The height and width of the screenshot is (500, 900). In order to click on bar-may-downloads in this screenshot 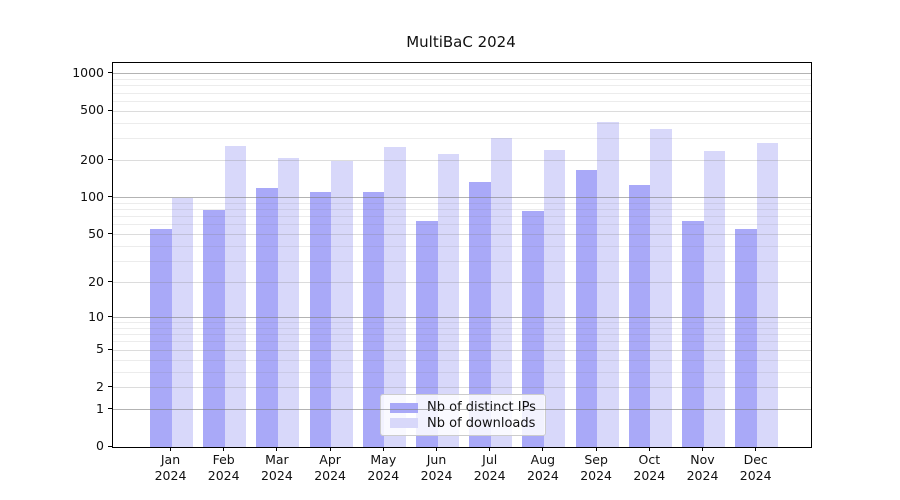, I will do `click(395, 296)`.